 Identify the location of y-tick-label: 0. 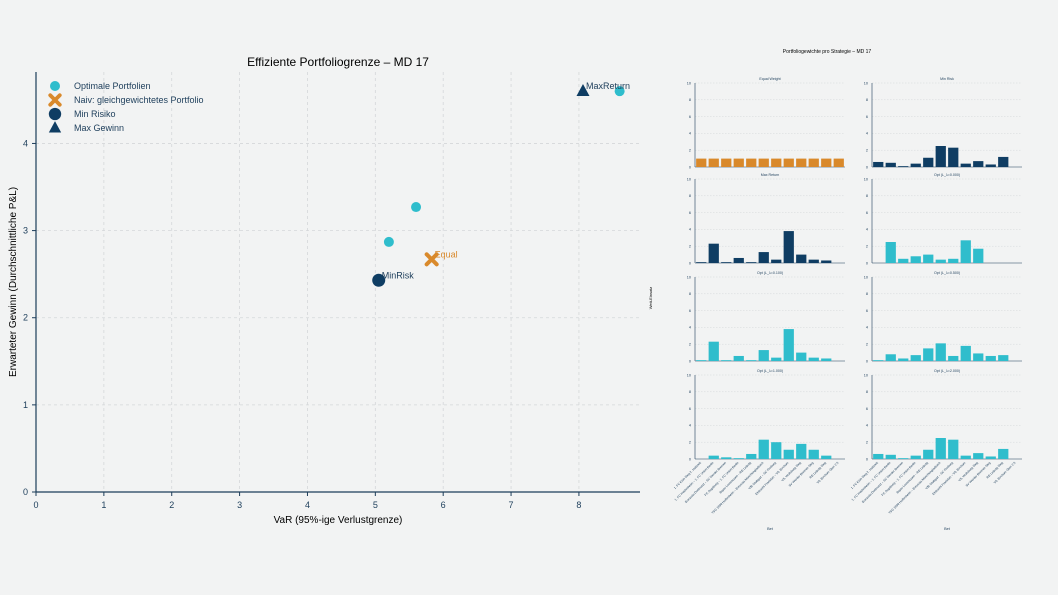
(25, 492).